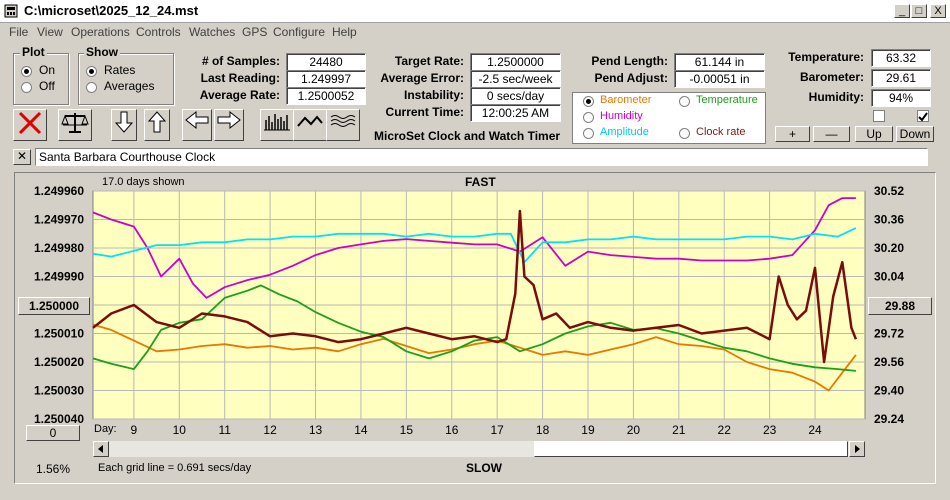 The height and width of the screenshot is (500, 950). Describe the element at coordinates (299, 32) in the screenshot. I see `menu-configure: Configure` at that location.